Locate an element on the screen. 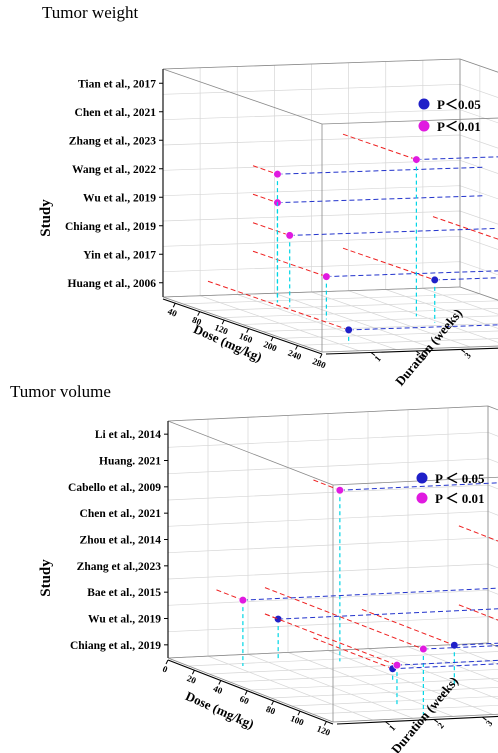  dose-axis-line is located at coordinates (242, 326).